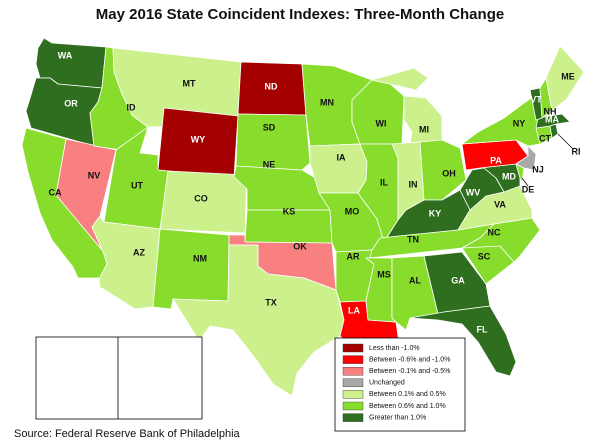  What do you see at coordinates (132, 107) in the screenshot?
I see `state-label-id: ID` at bounding box center [132, 107].